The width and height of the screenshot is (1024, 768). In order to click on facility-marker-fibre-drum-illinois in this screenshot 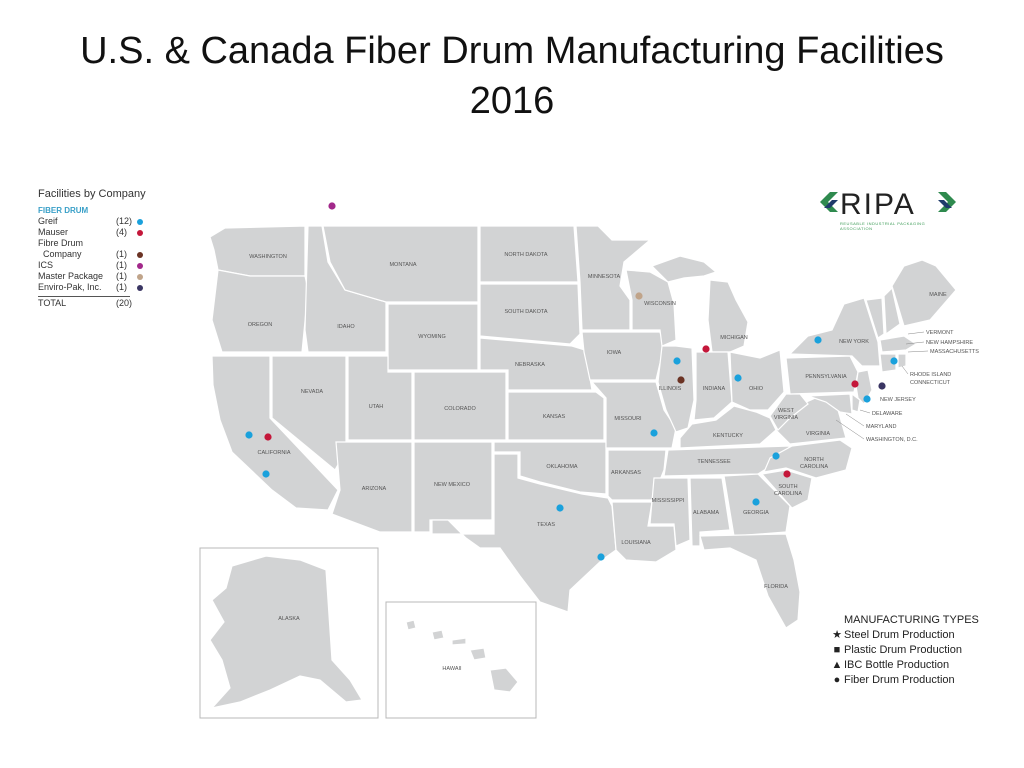, I will do `click(681, 380)`.